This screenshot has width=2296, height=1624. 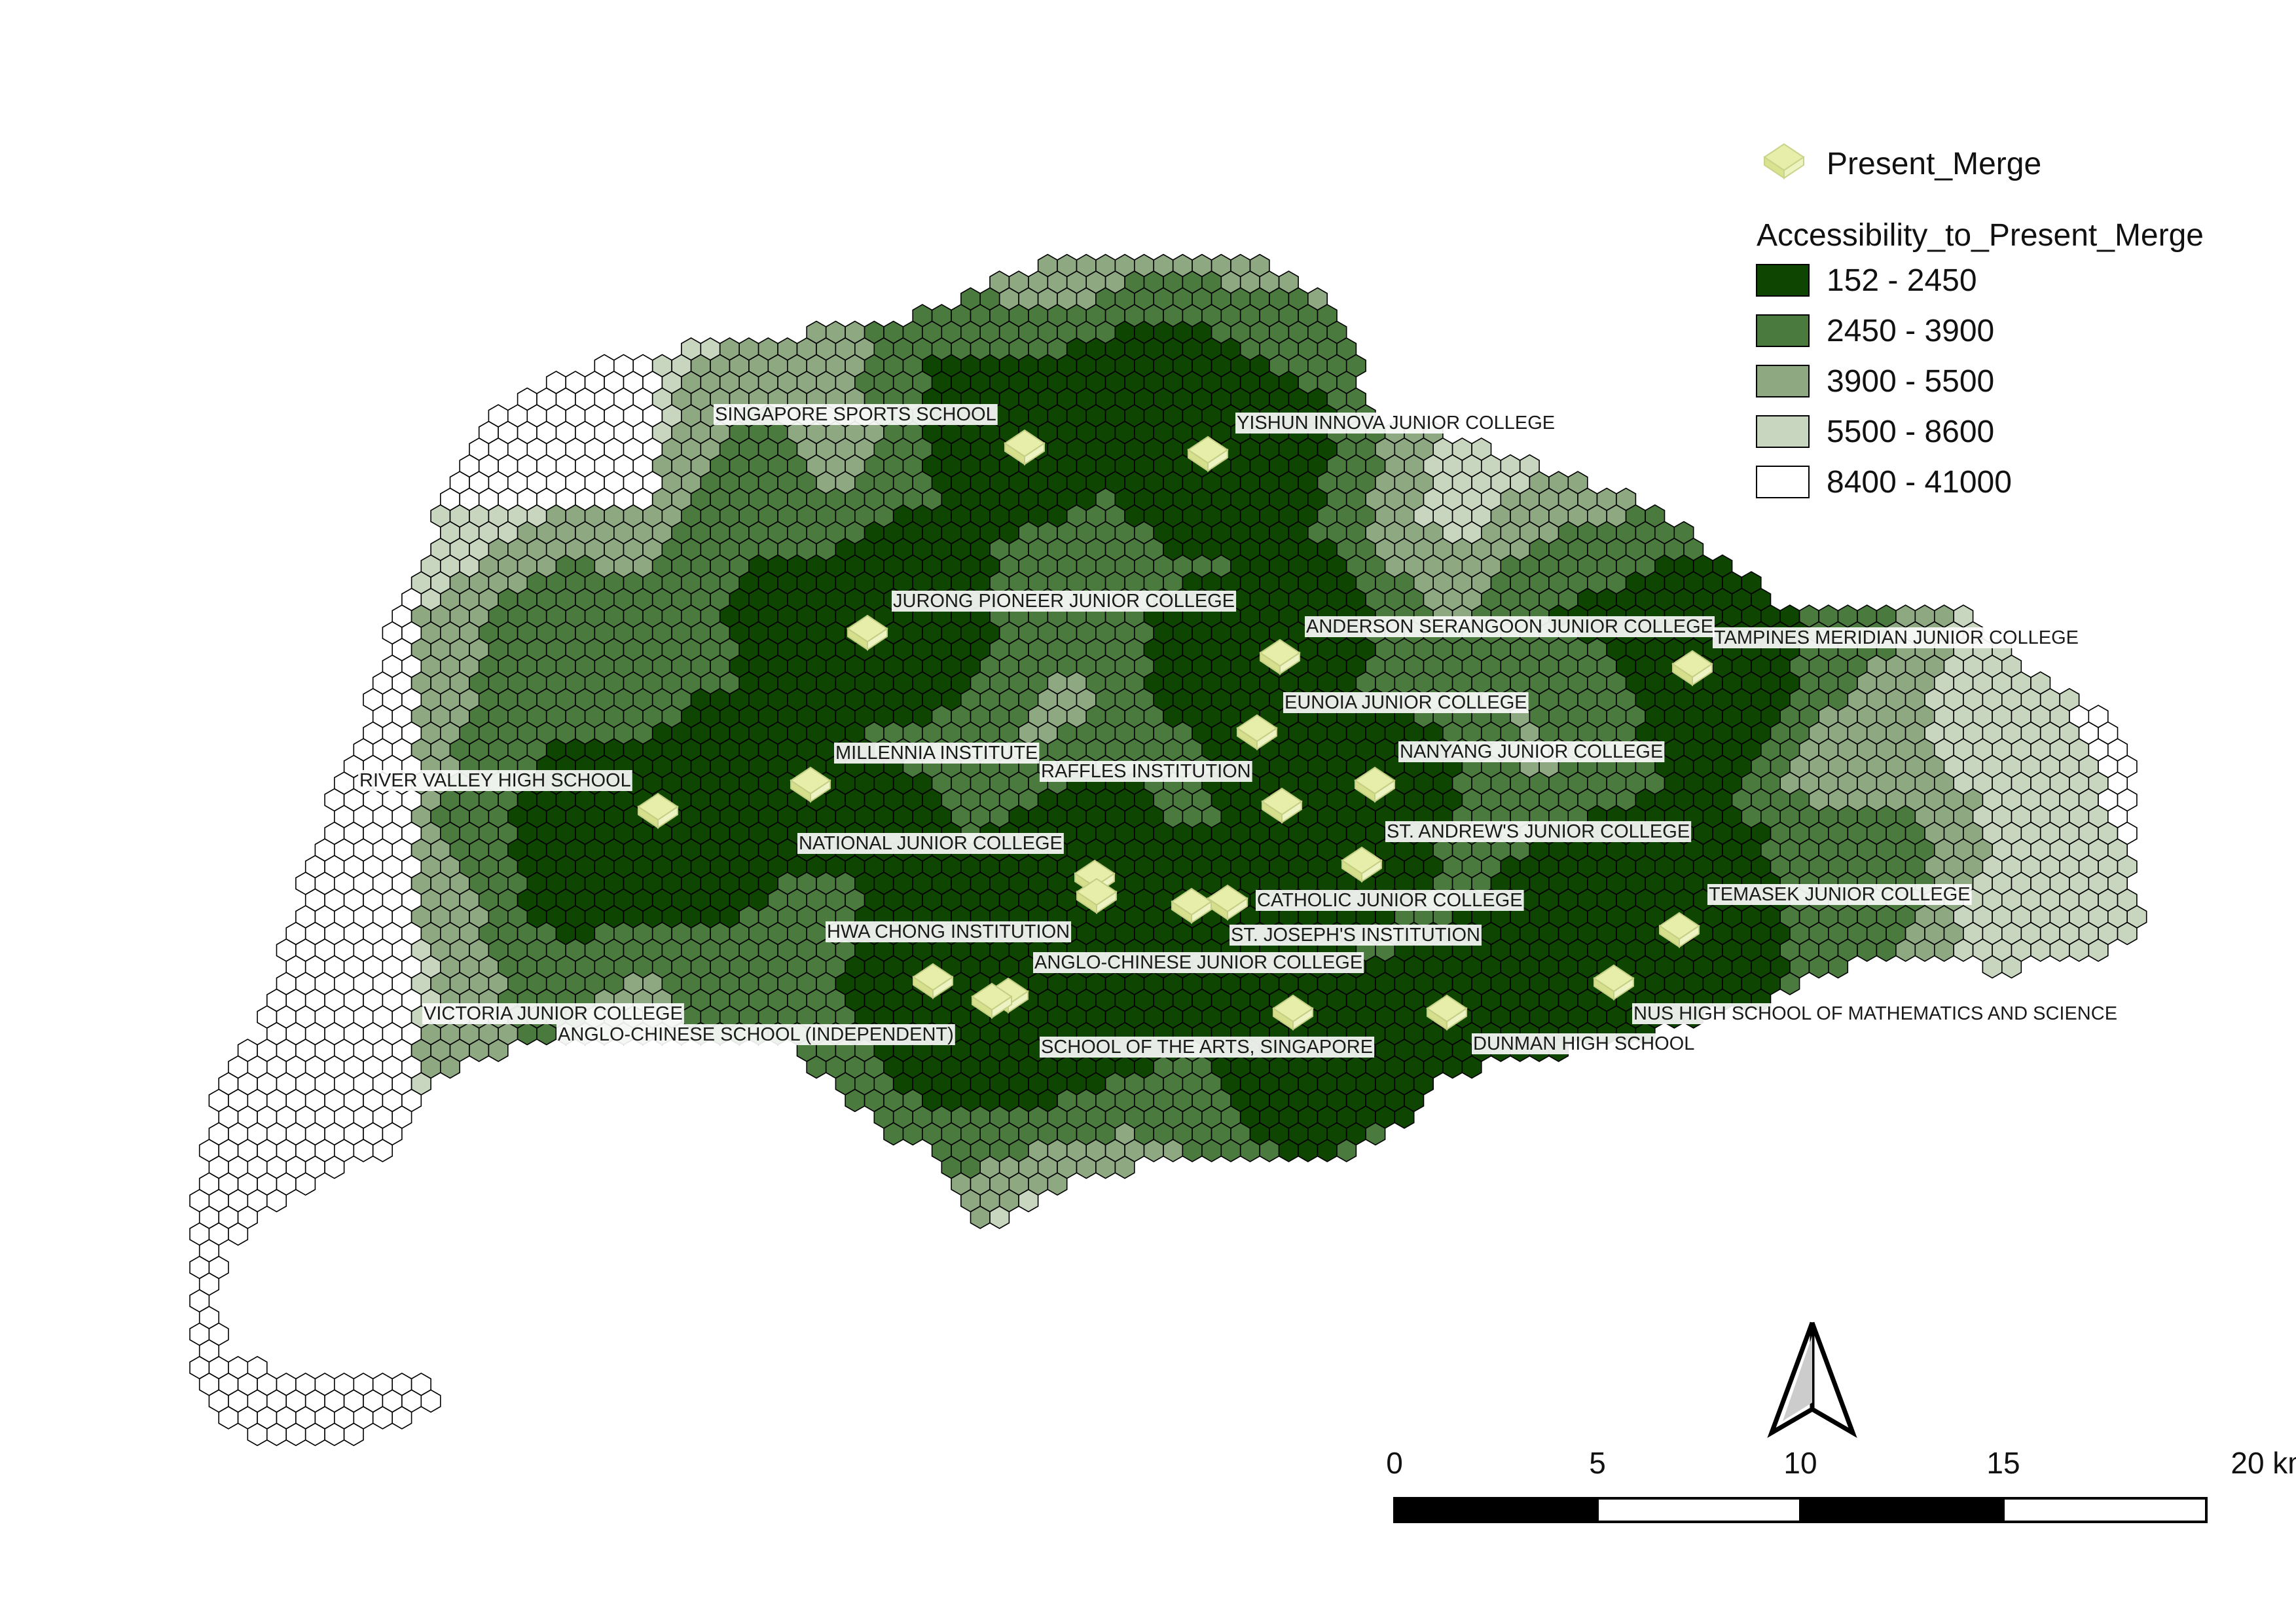 I want to click on school-label: CATHOLIC JUNIOR COLLEGE, so click(x=1390, y=900).